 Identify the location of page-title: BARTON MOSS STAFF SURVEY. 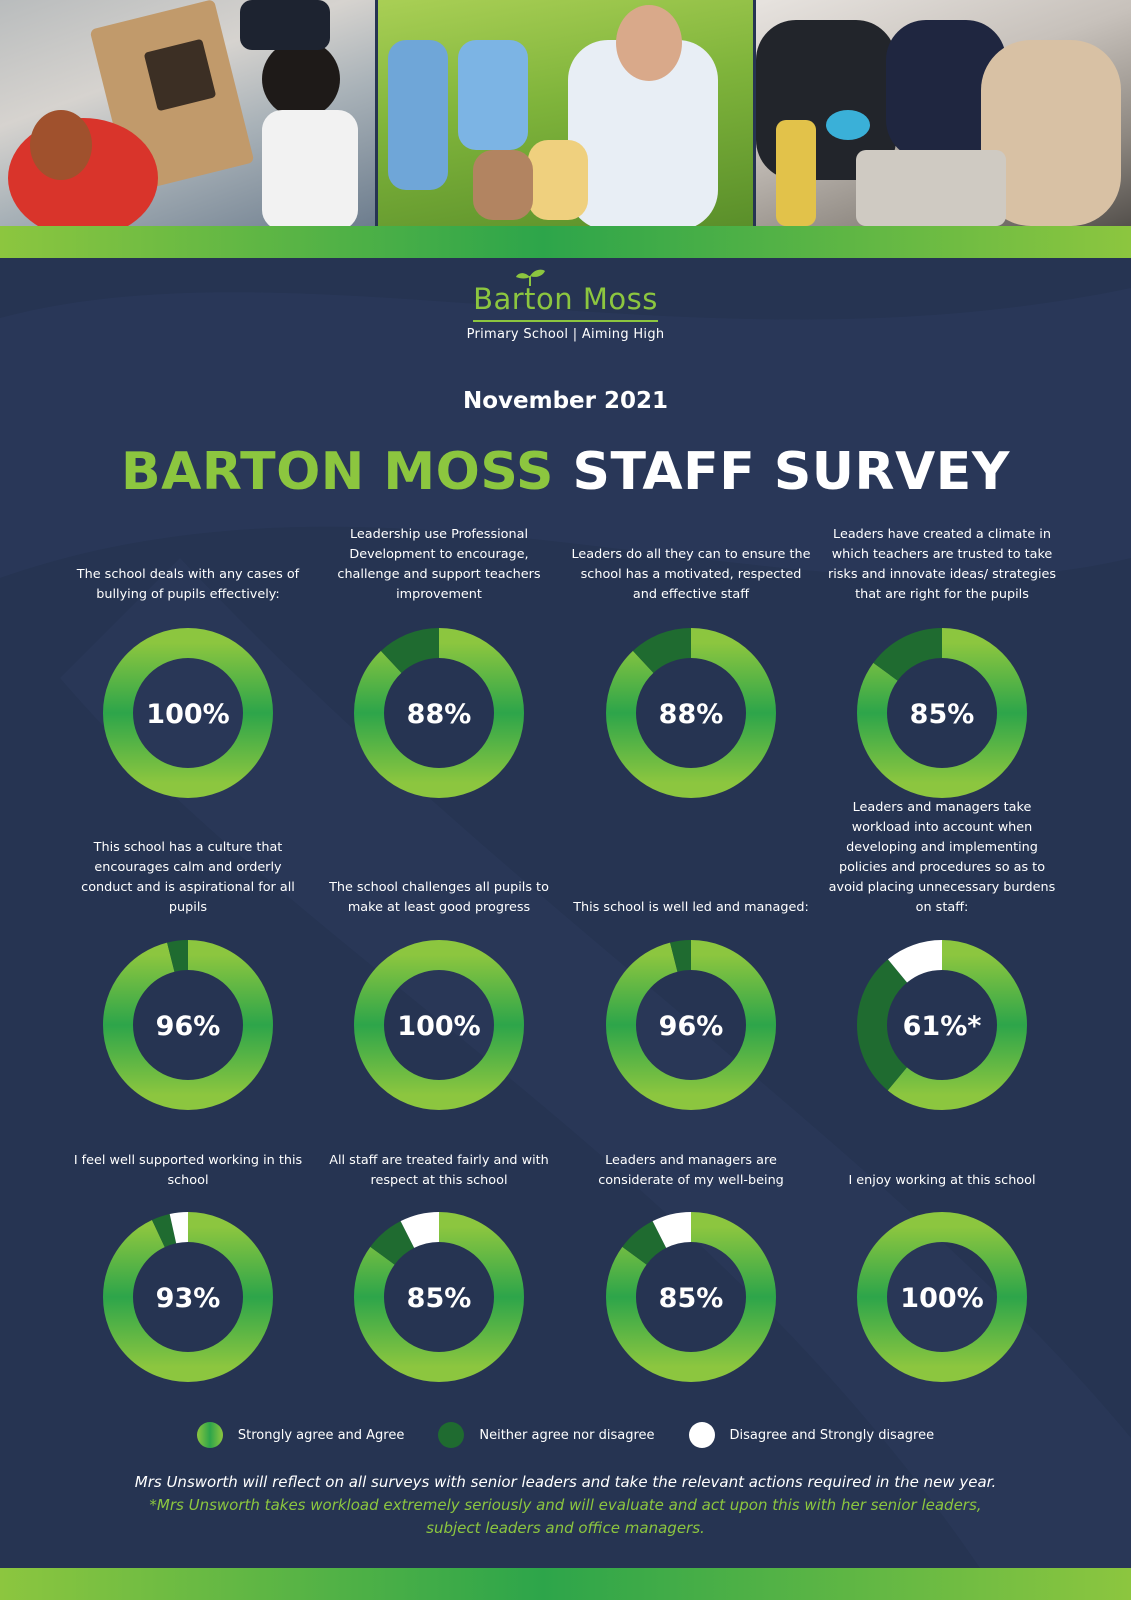
(565, 472).